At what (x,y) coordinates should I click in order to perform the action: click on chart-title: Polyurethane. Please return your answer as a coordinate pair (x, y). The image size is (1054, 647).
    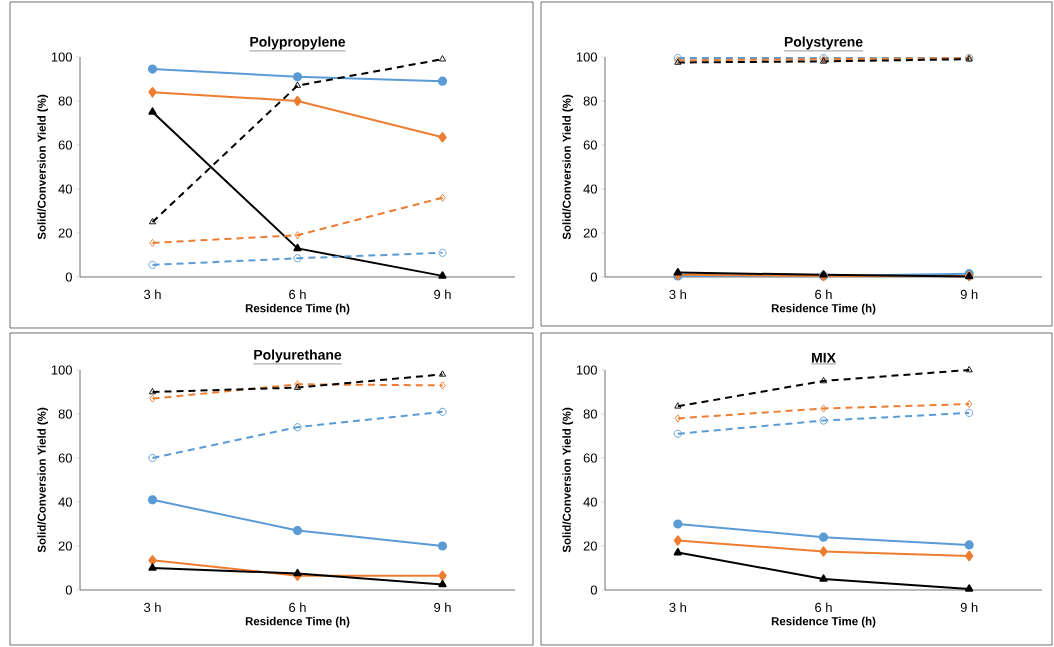
    Looking at the image, I should click on (298, 356).